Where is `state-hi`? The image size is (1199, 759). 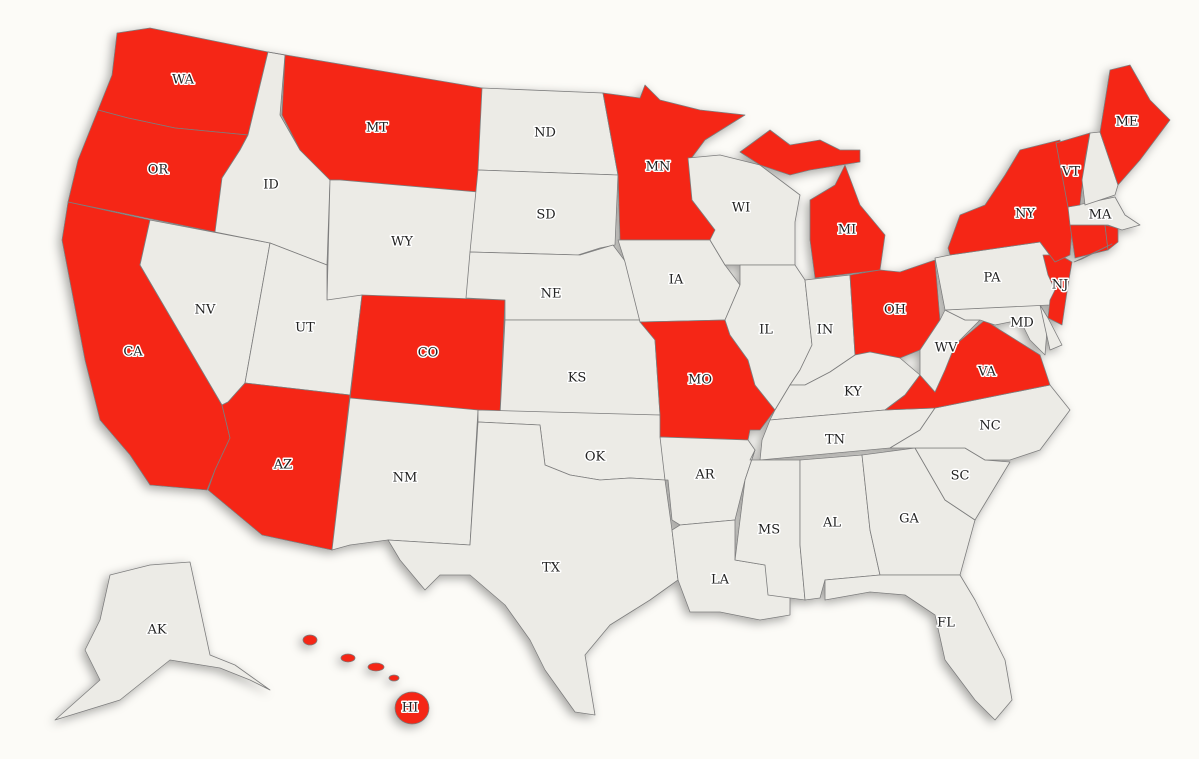
state-hi is located at coordinates (366, 679).